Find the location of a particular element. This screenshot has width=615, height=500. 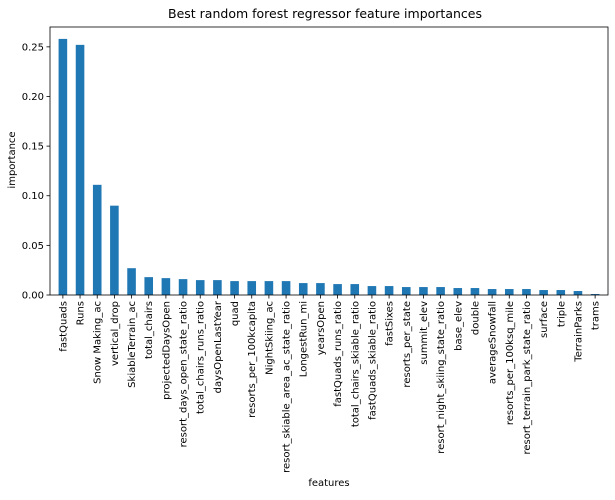

bar-daysopenlastyear is located at coordinates (217, 287).